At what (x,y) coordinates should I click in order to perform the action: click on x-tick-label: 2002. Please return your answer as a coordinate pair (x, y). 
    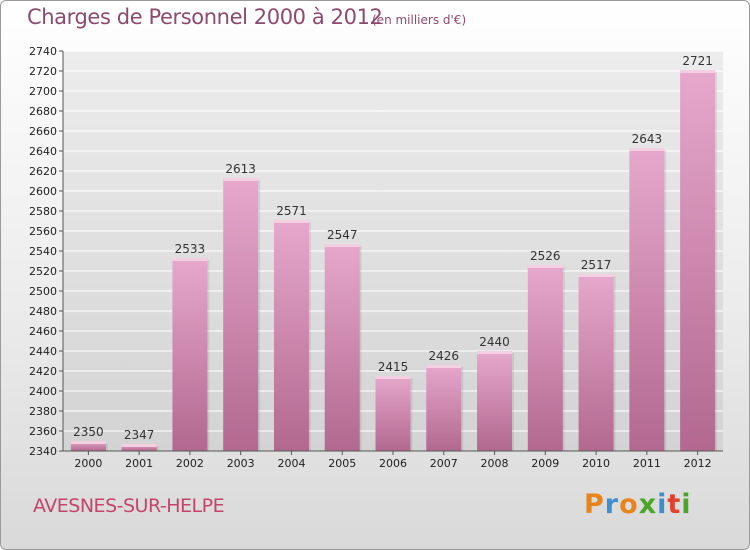
    Looking at the image, I should click on (190, 463).